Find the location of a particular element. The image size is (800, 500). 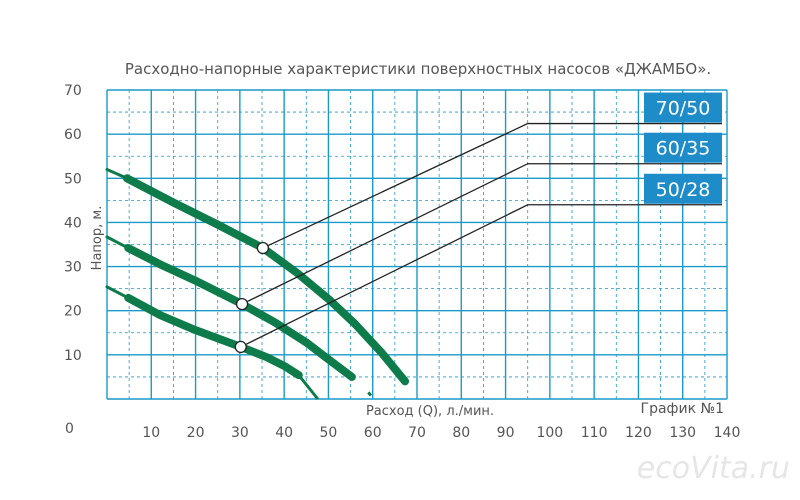

curve-50/28 is located at coordinates (213, 336).